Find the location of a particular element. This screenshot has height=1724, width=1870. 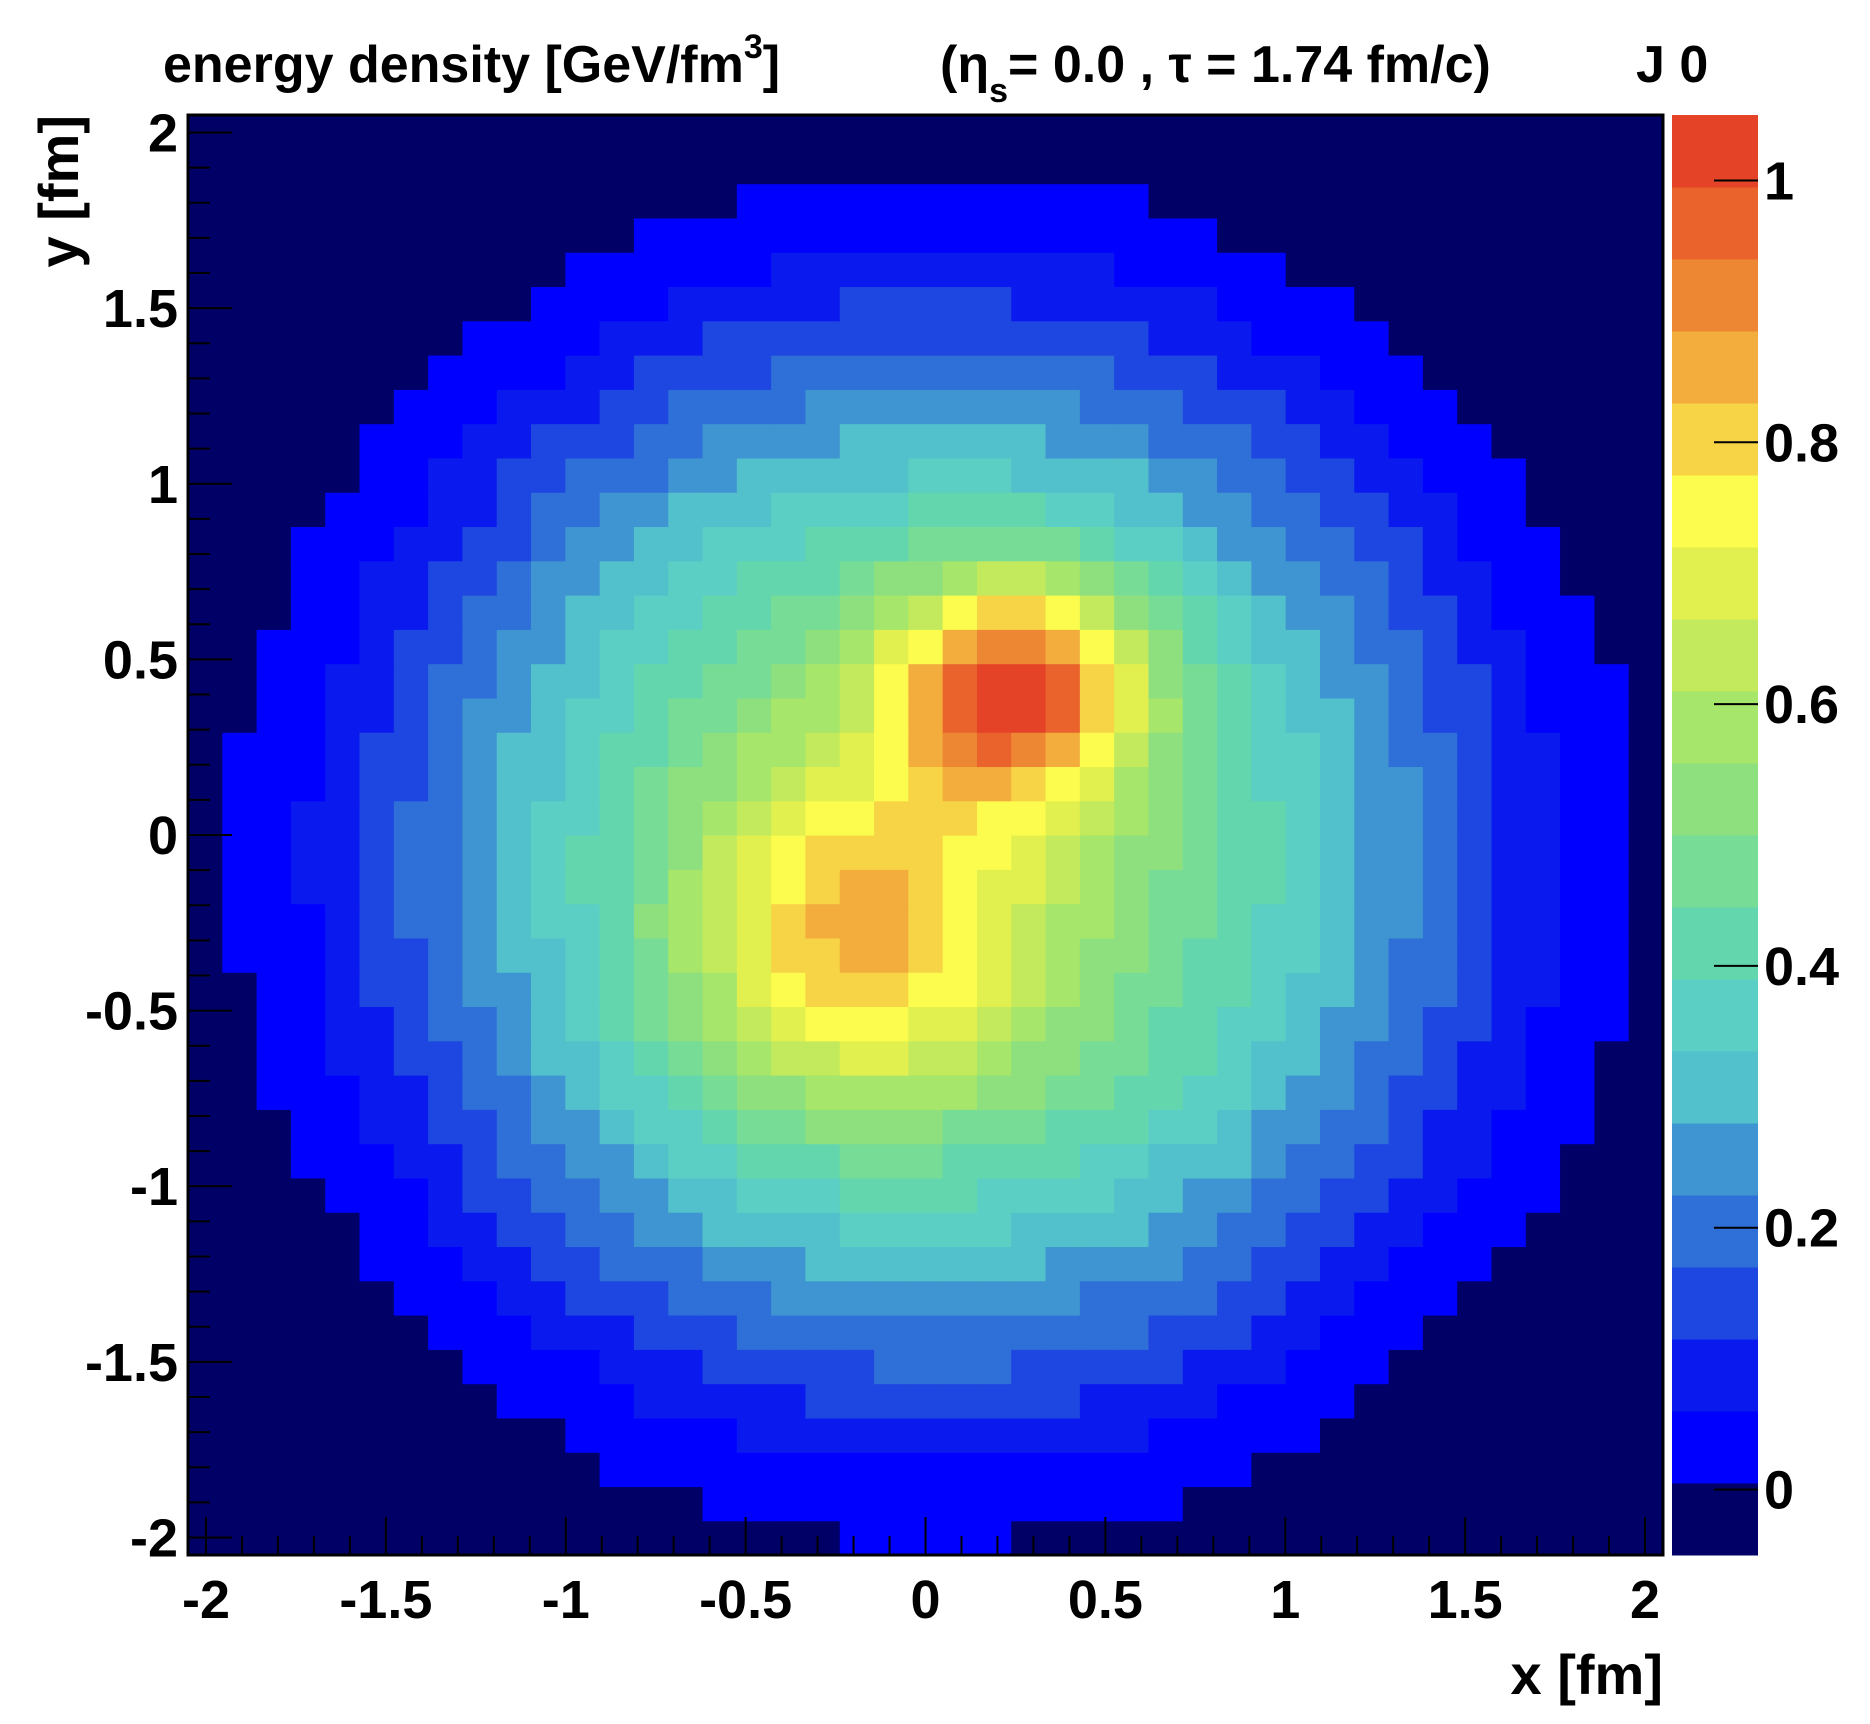

x-tick-label: 1.5 is located at coordinates (1465, 1600).